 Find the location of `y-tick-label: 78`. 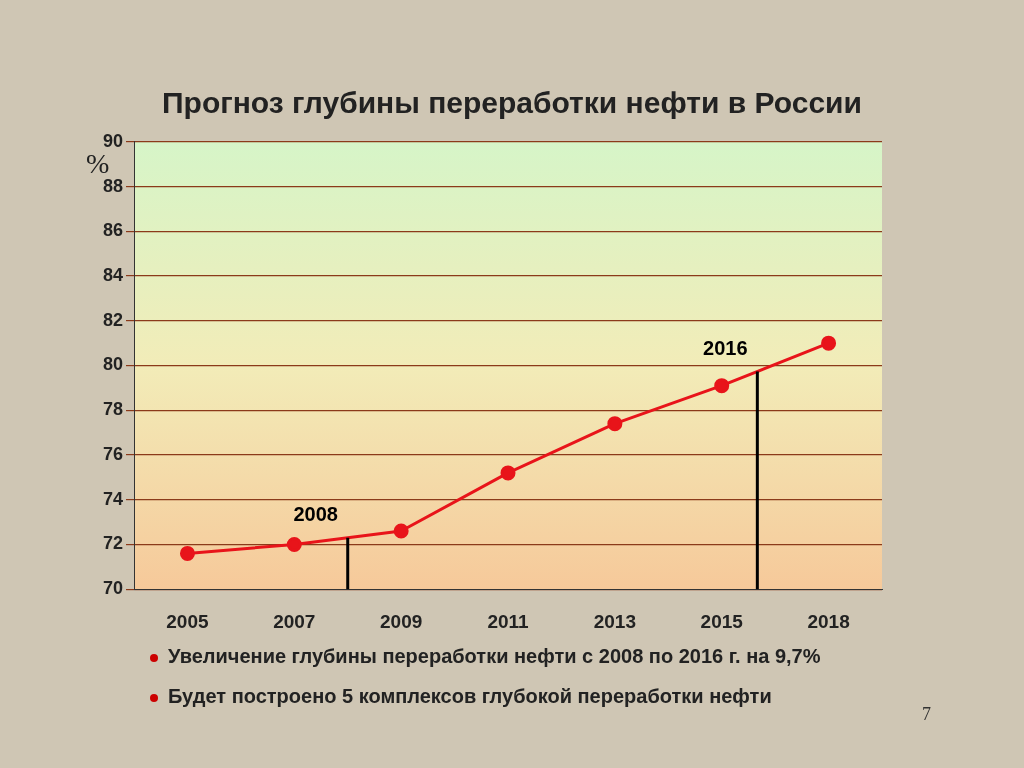

y-tick-label: 78 is located at coordinates (113, 409).